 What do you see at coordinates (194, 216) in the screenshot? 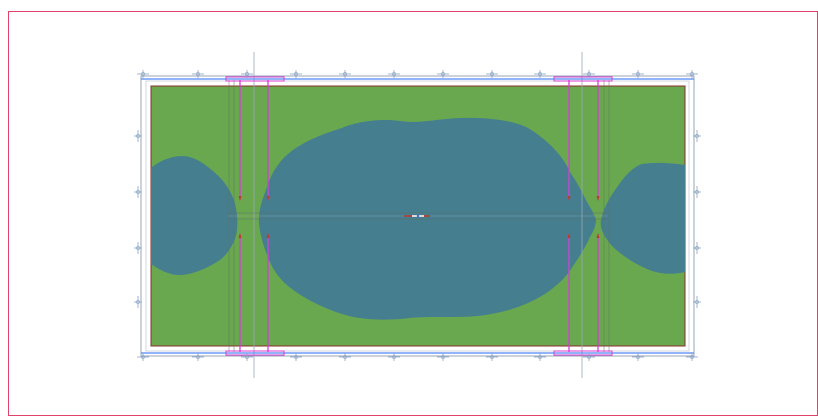
I see `contour-region-left` at bounding box center [194, 216].